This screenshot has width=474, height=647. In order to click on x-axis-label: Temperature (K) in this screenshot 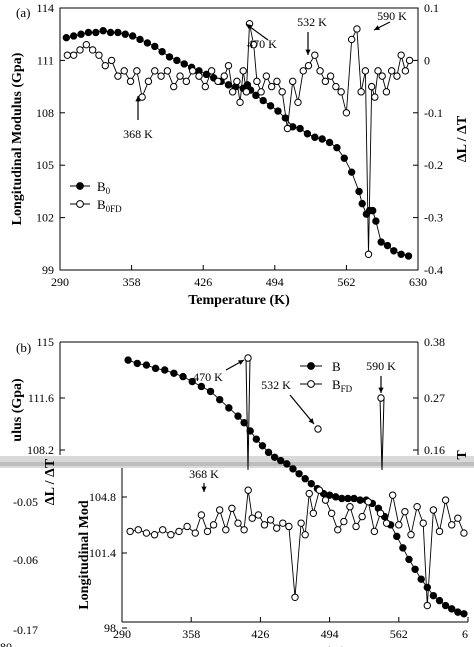, I will do `click(295, 646)`.